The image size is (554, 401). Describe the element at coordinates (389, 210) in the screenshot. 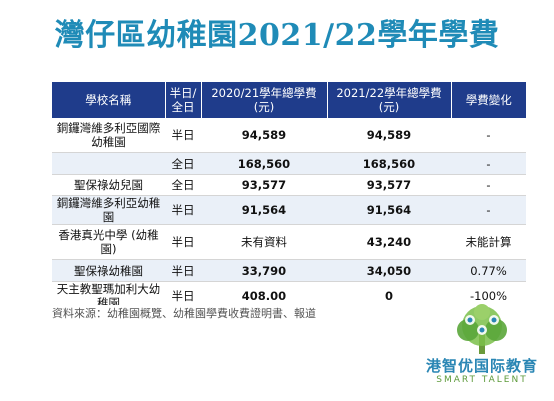

I see `fee-2122: 91,564` at that location.